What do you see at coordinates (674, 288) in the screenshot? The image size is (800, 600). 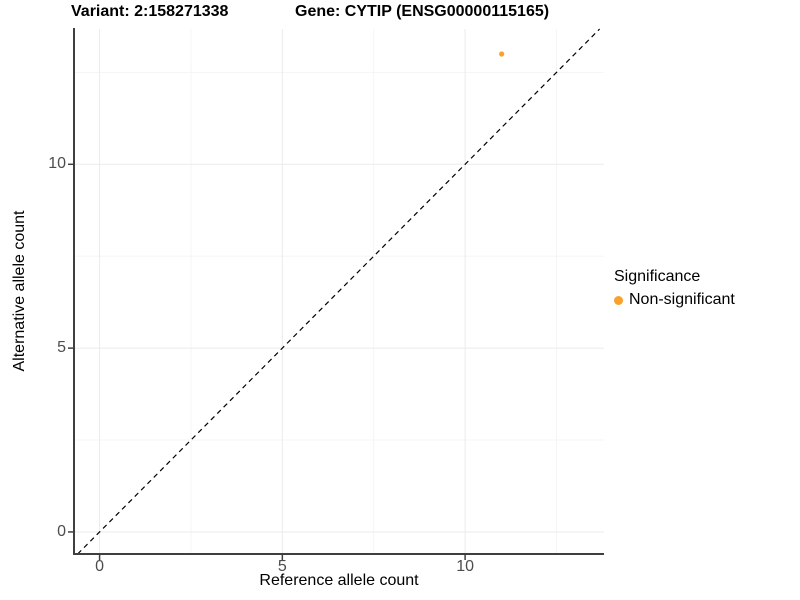 I see `legend: Significance Non-significant` at bounding box center [674, 288].